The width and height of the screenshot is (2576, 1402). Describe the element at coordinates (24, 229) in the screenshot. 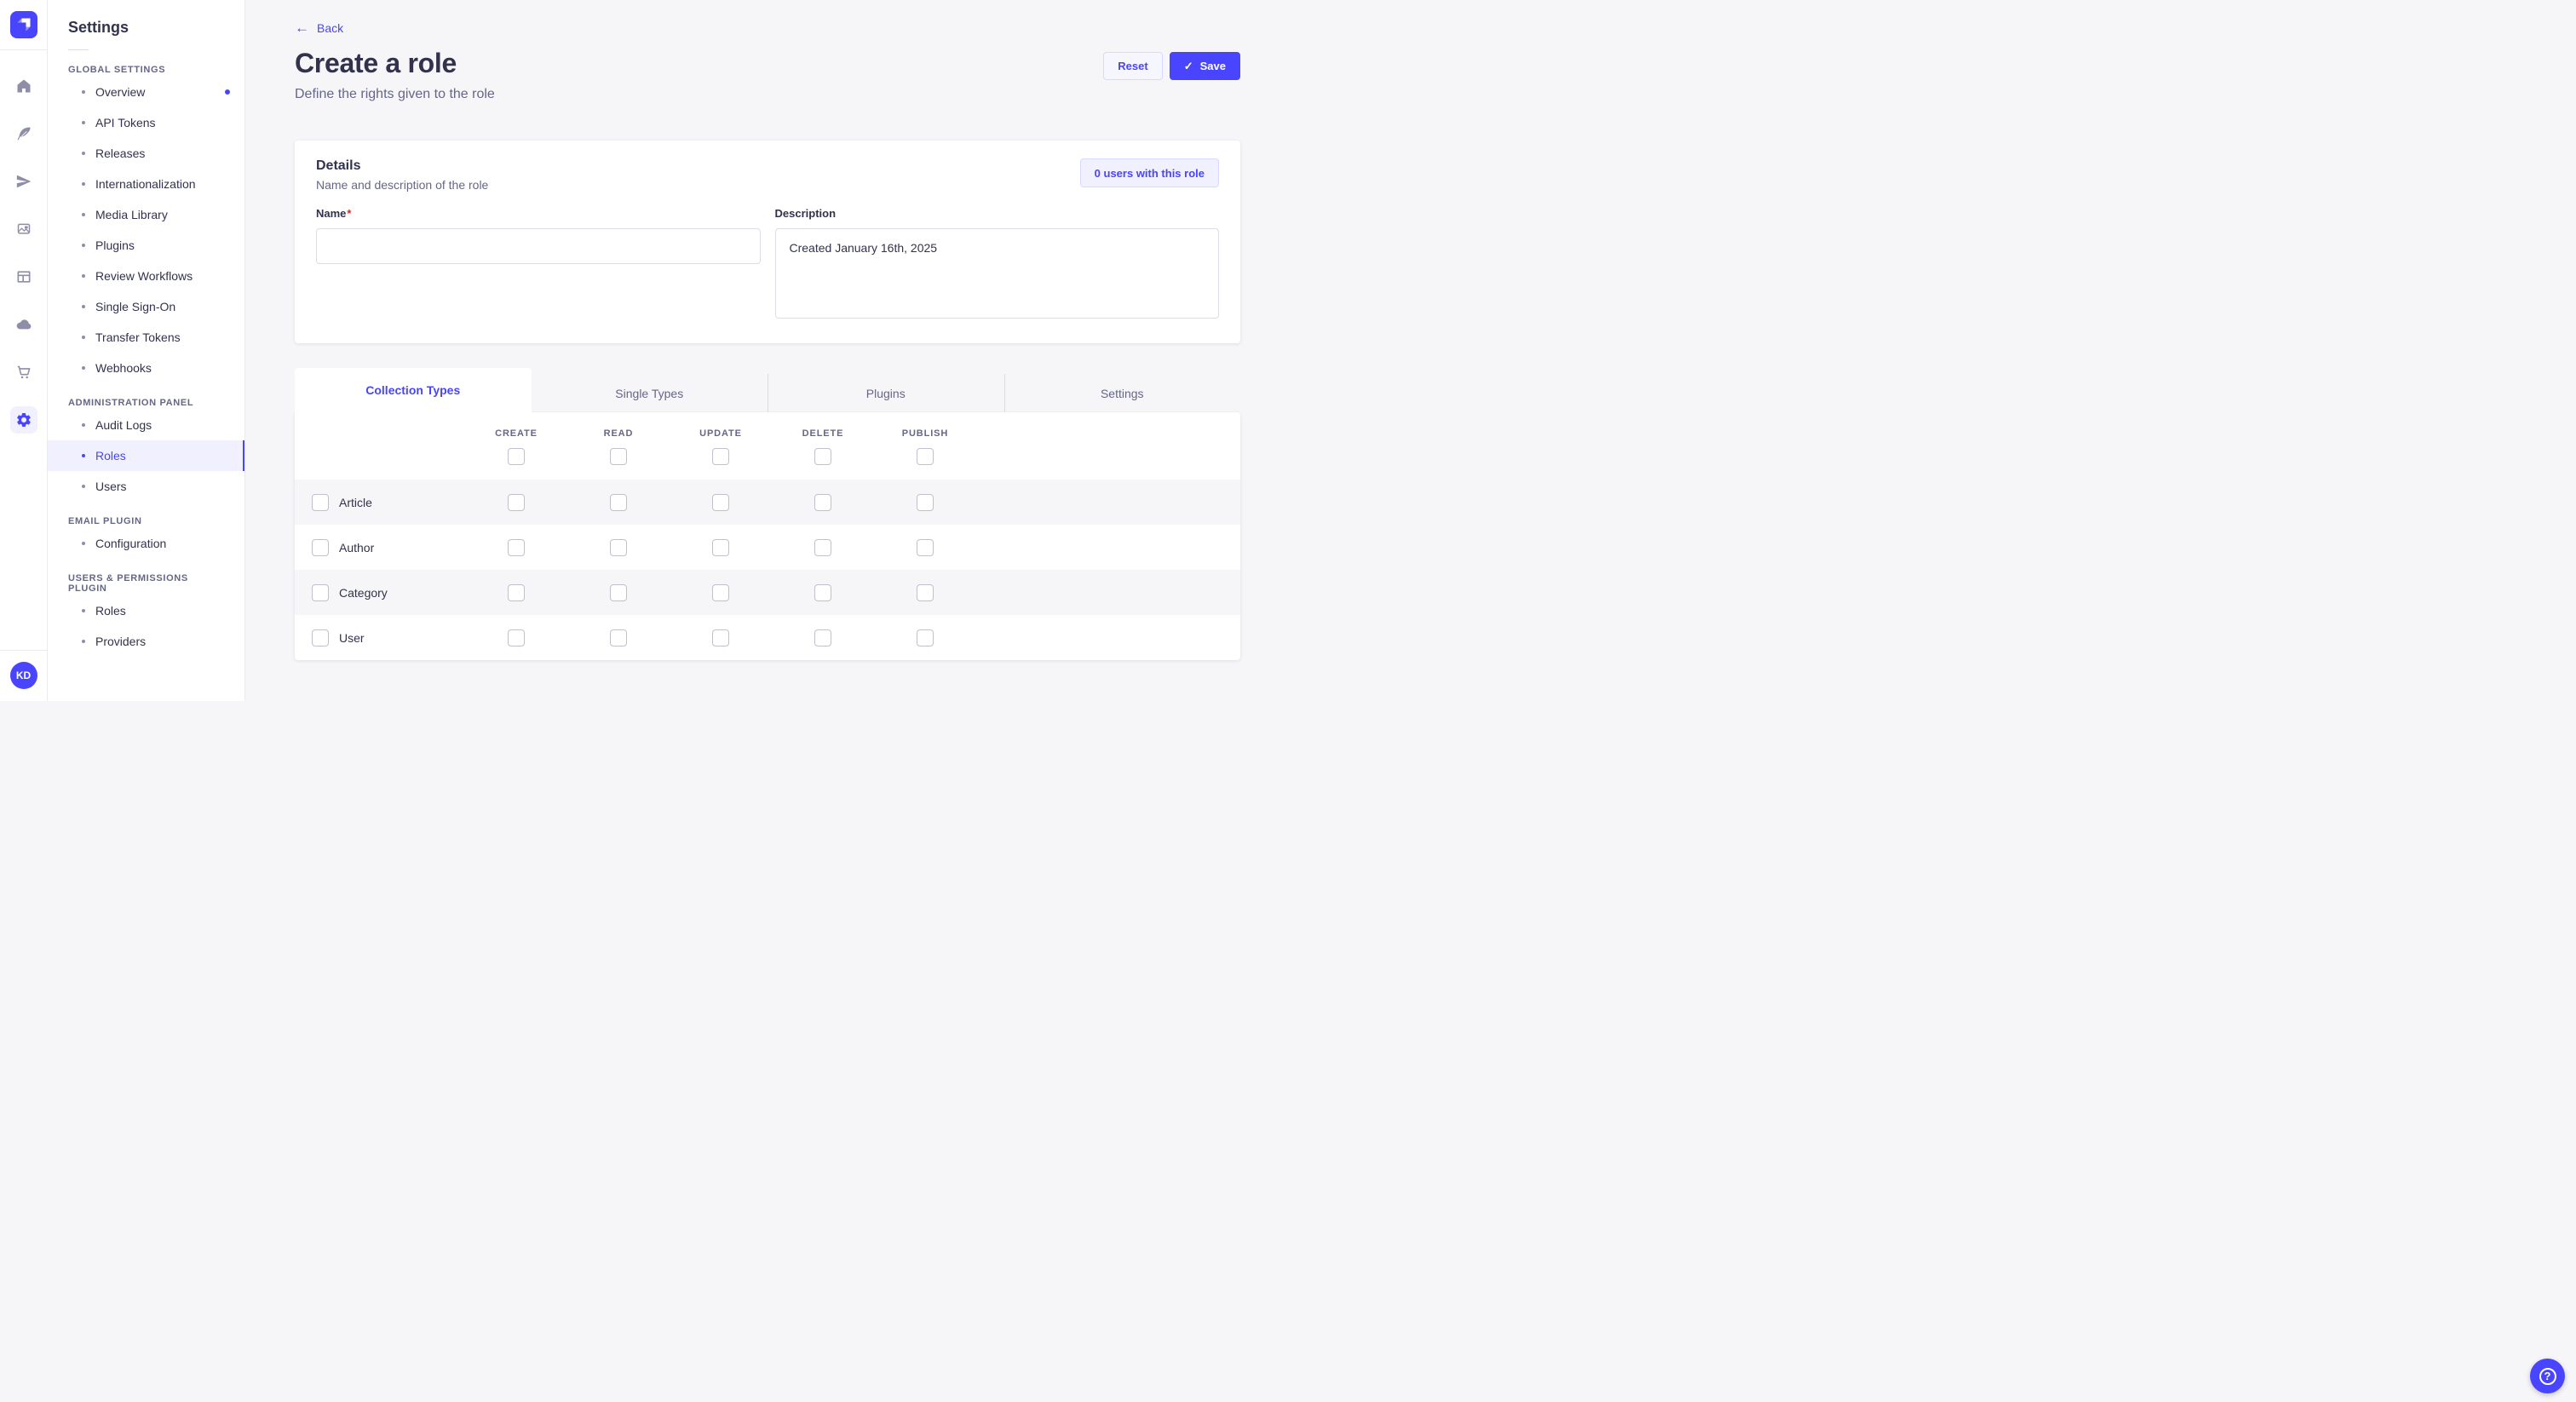

I see `media-library-icon` at that location.